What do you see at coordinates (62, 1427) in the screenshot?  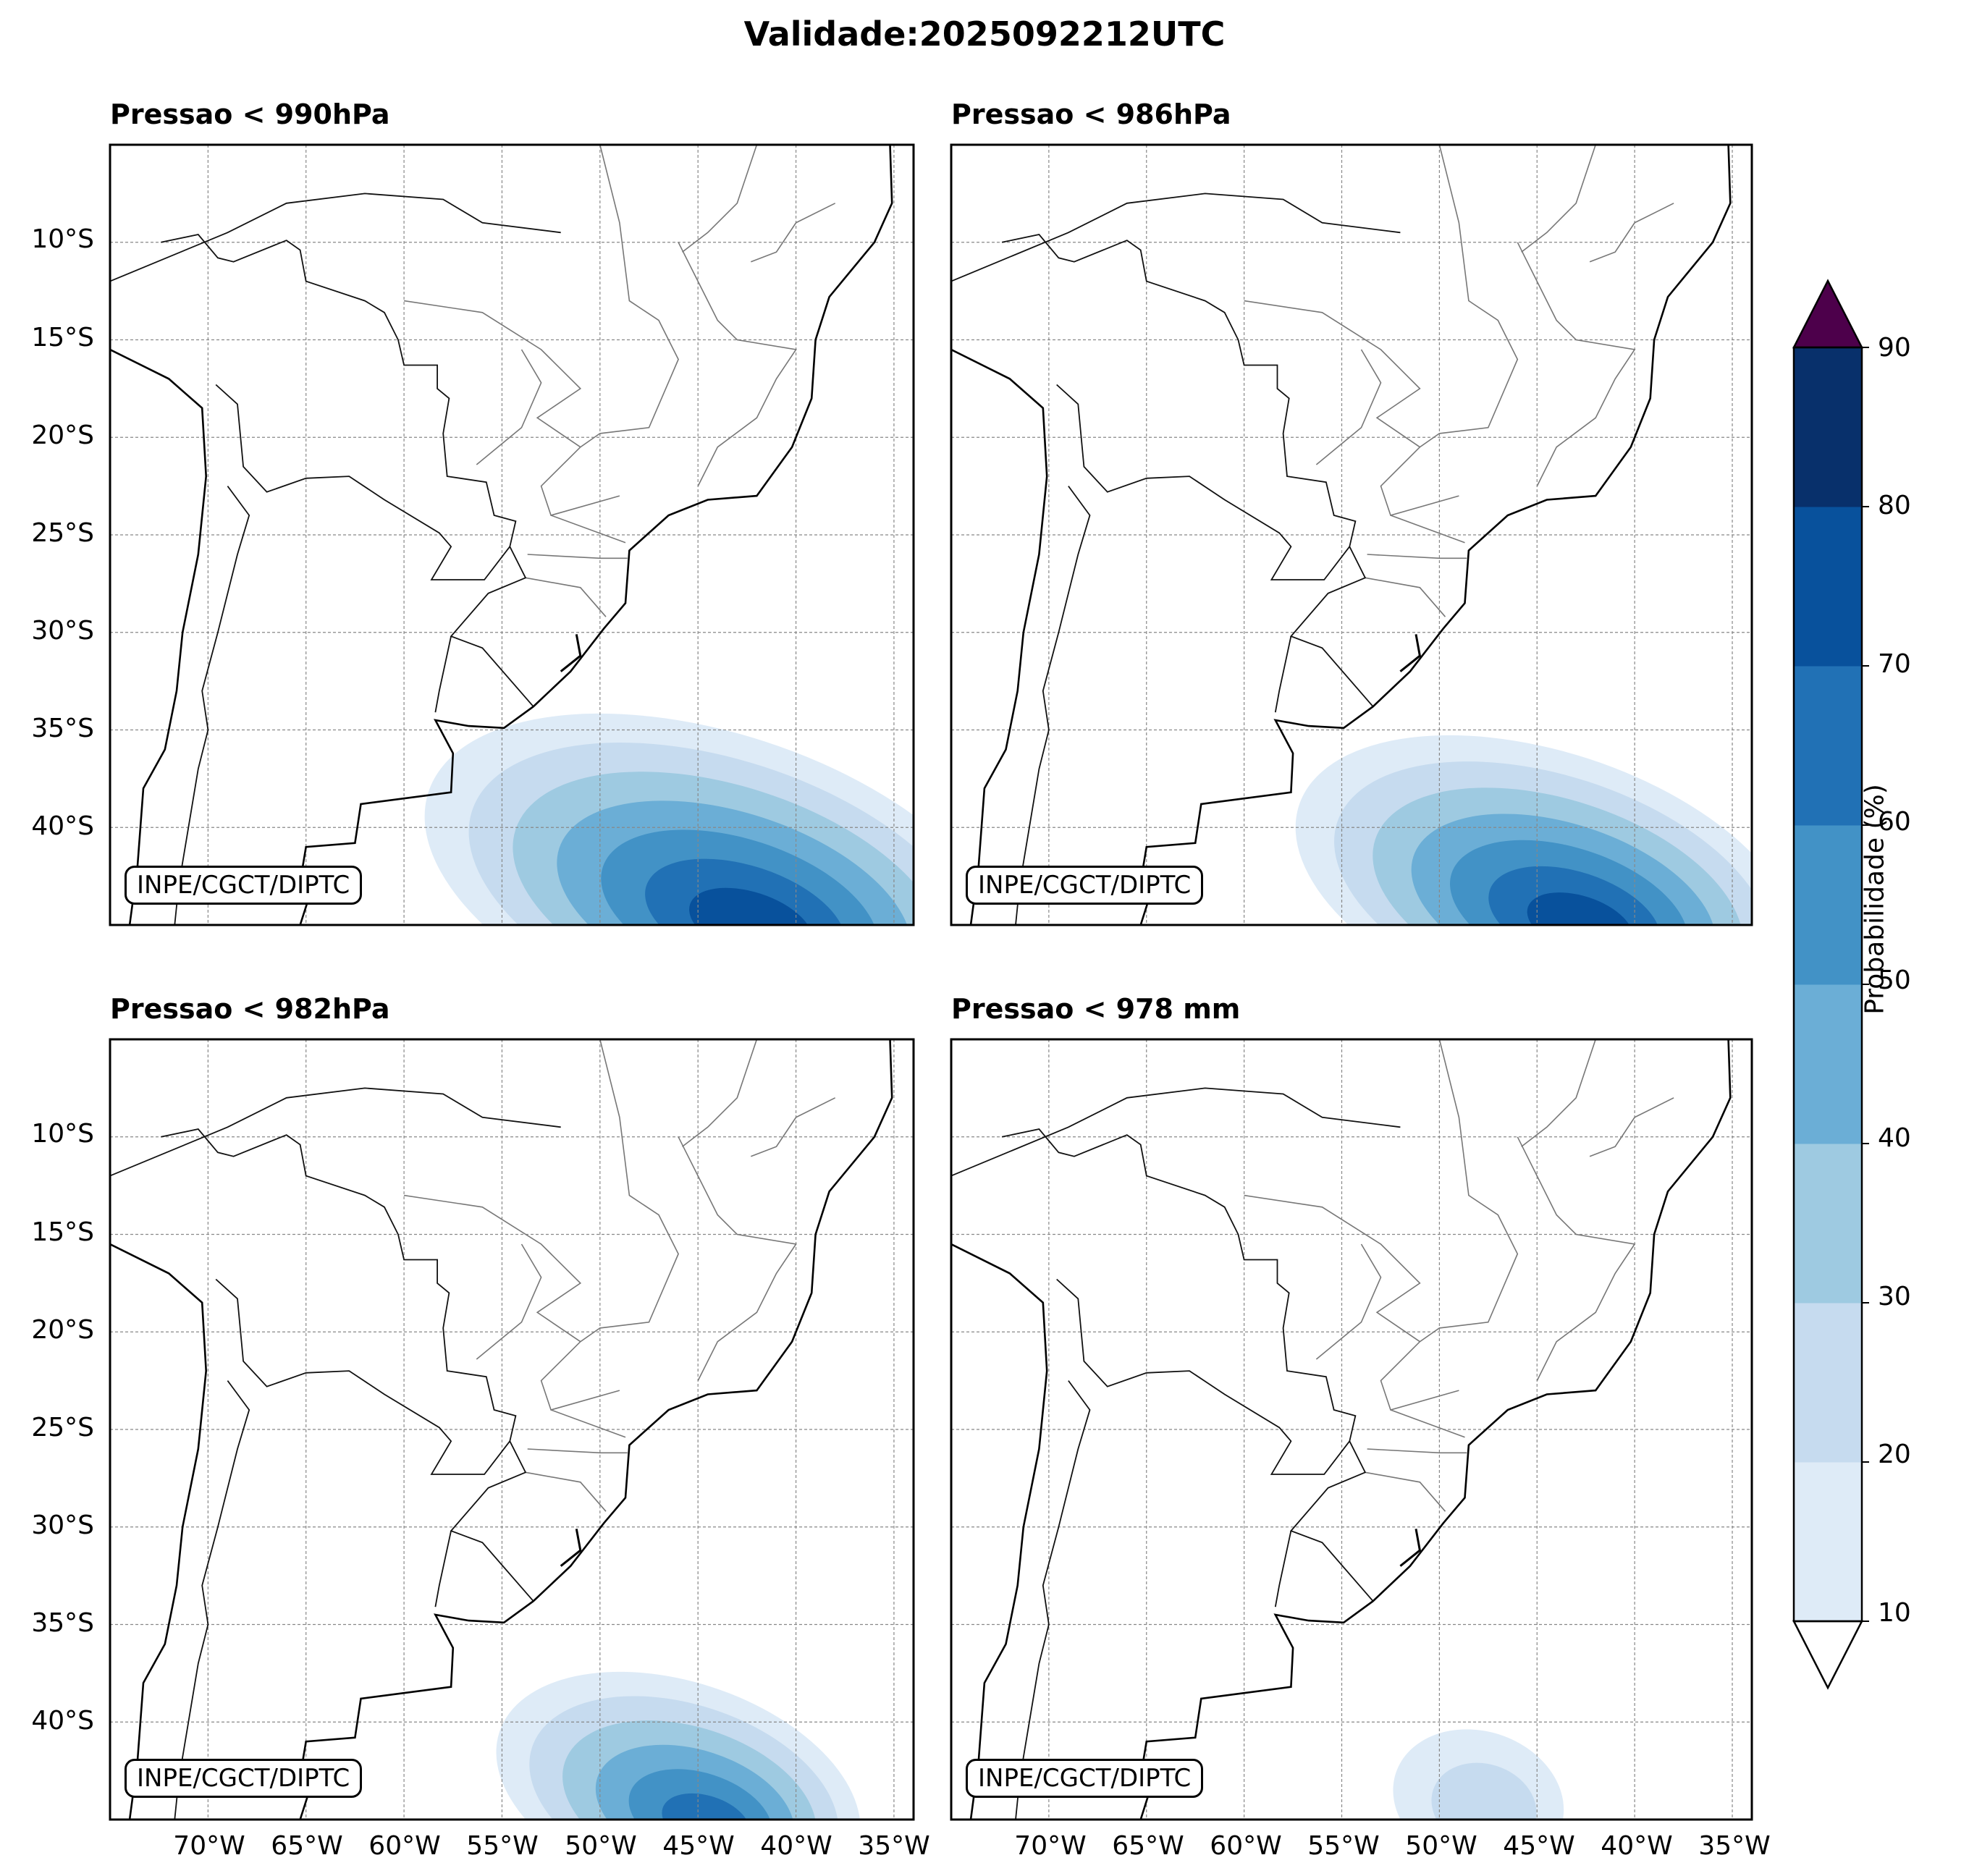 I see `lat-tick-label: 25°S` at bounding box center [62, 1427].